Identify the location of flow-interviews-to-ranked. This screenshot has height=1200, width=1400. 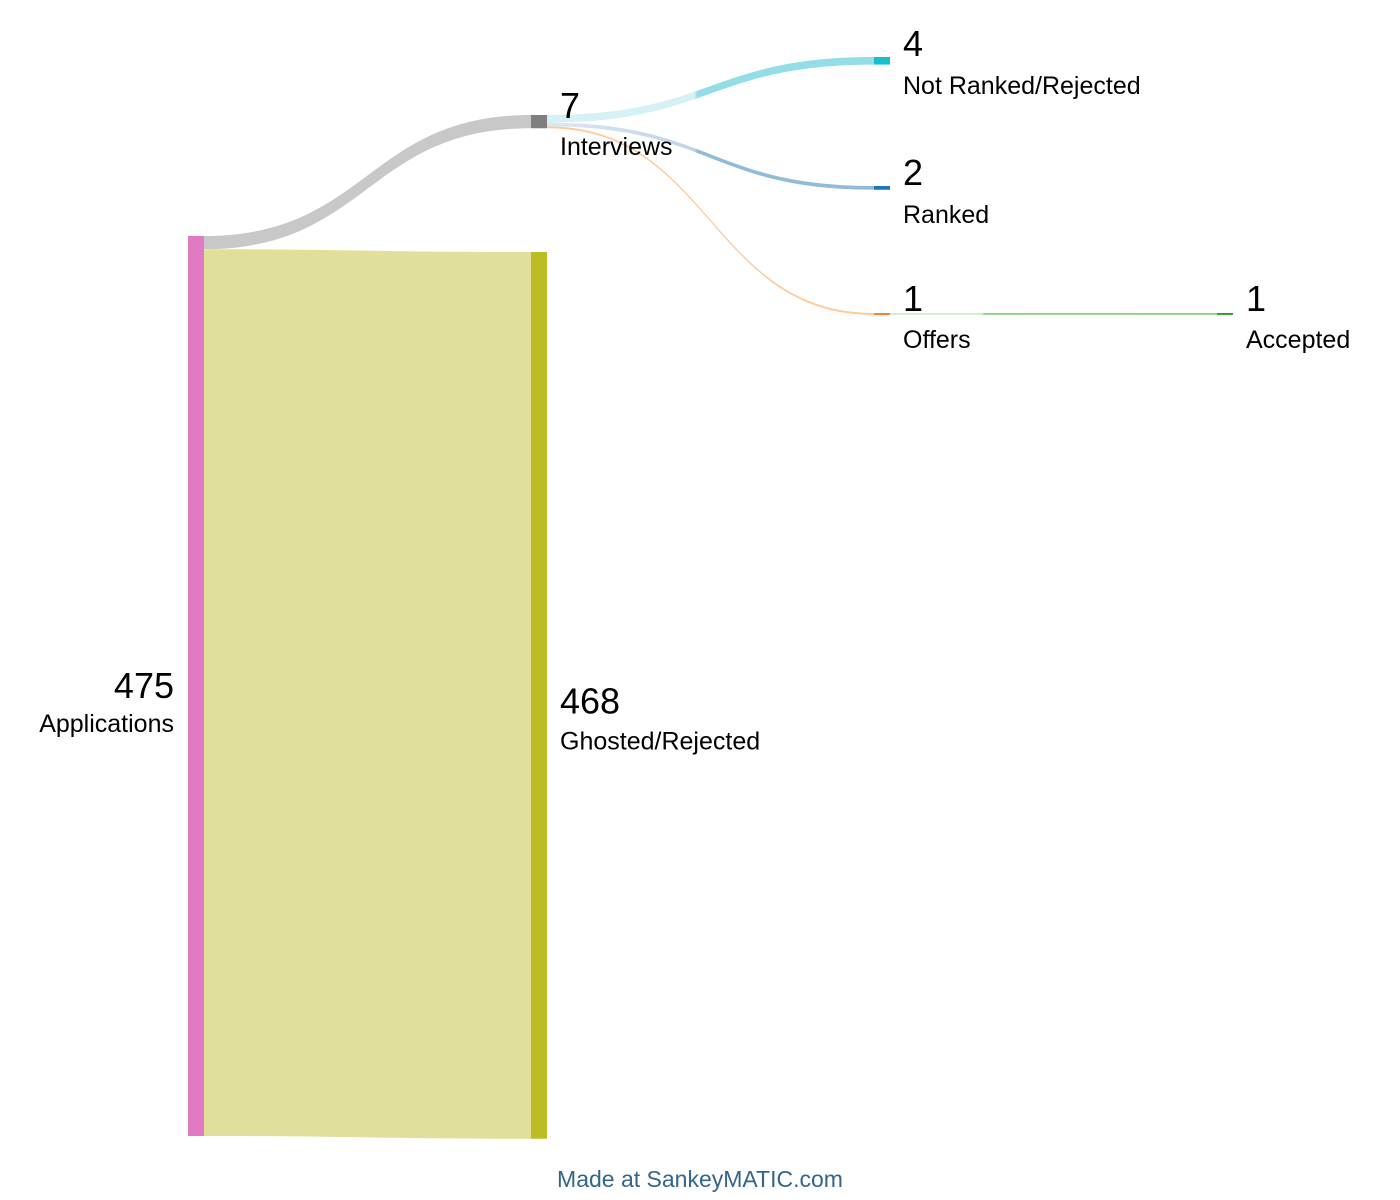
(710, 156).